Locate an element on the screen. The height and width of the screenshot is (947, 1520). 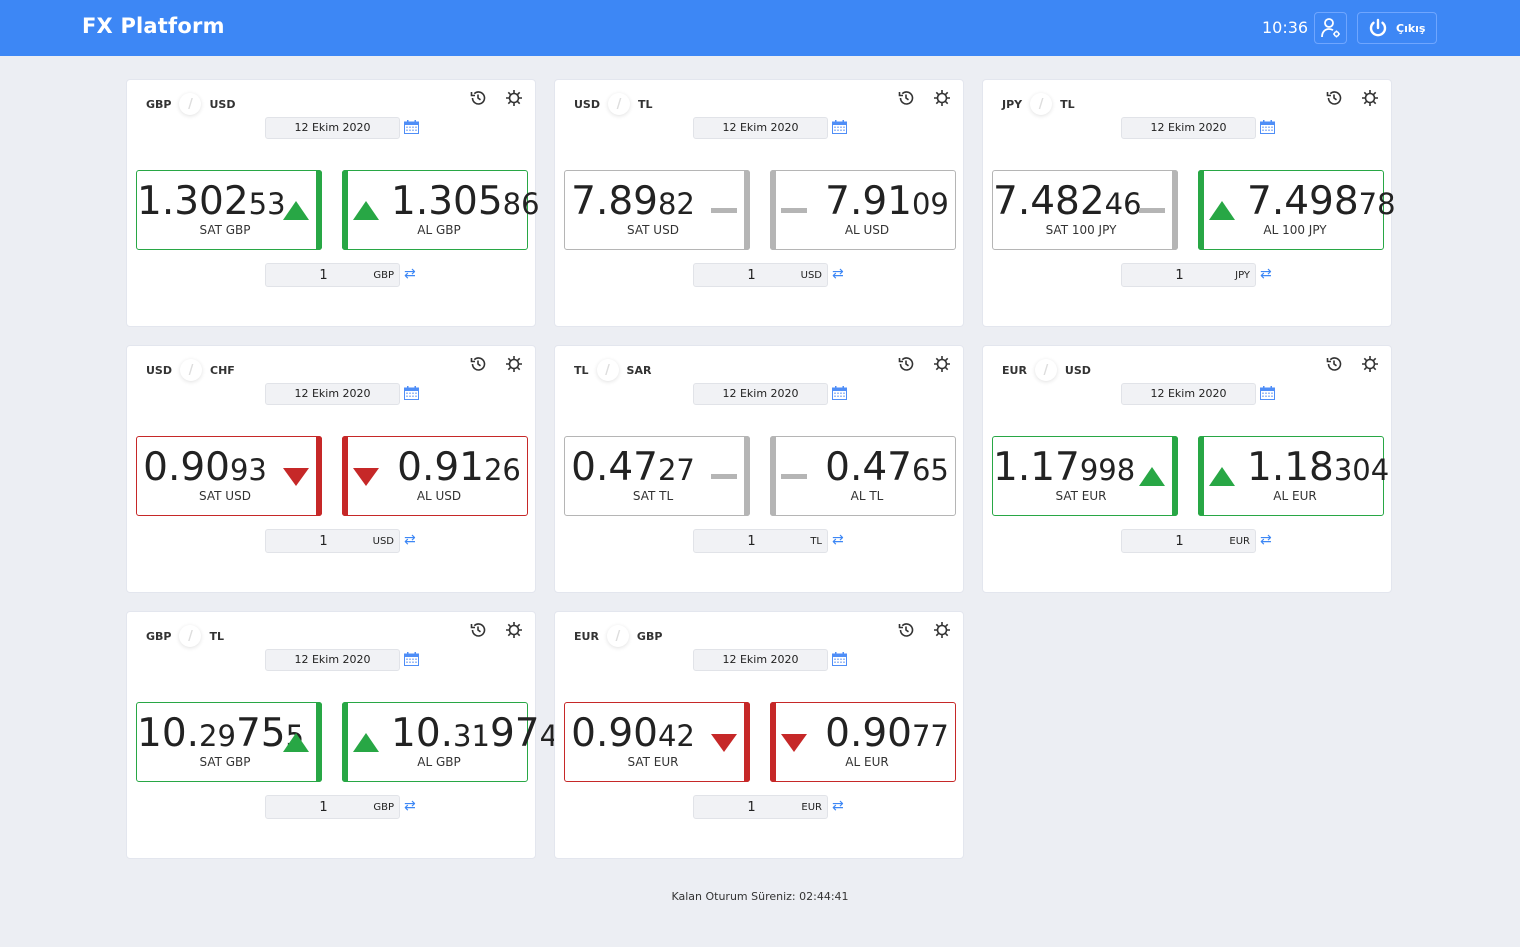
sell-rate-box: 1.17998 SAT EUR is located at coordinates (1085, 476).